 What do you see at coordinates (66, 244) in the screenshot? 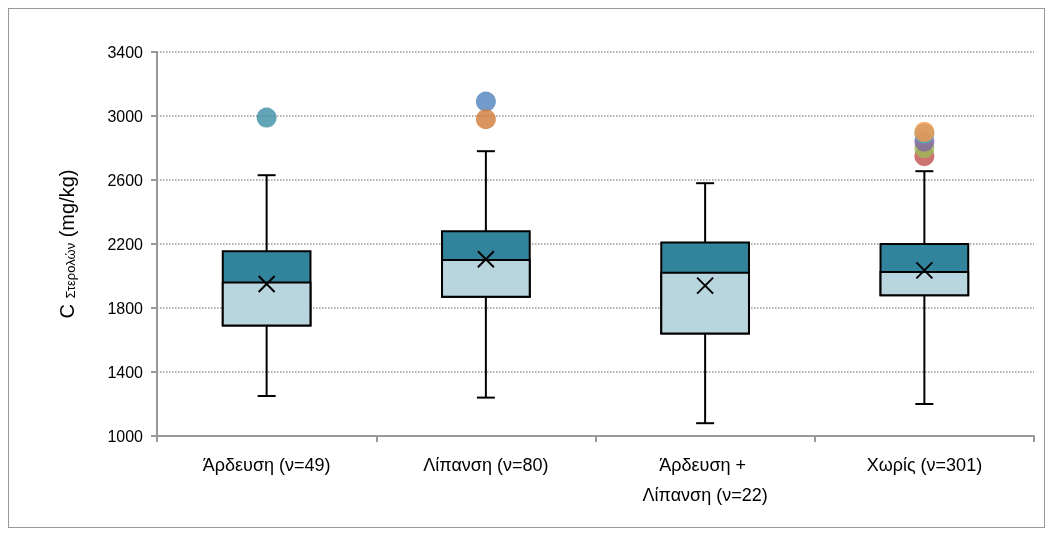
I see `y-axis-title: C Στερολών (mg/kg)` at bounding box center [66, 244].